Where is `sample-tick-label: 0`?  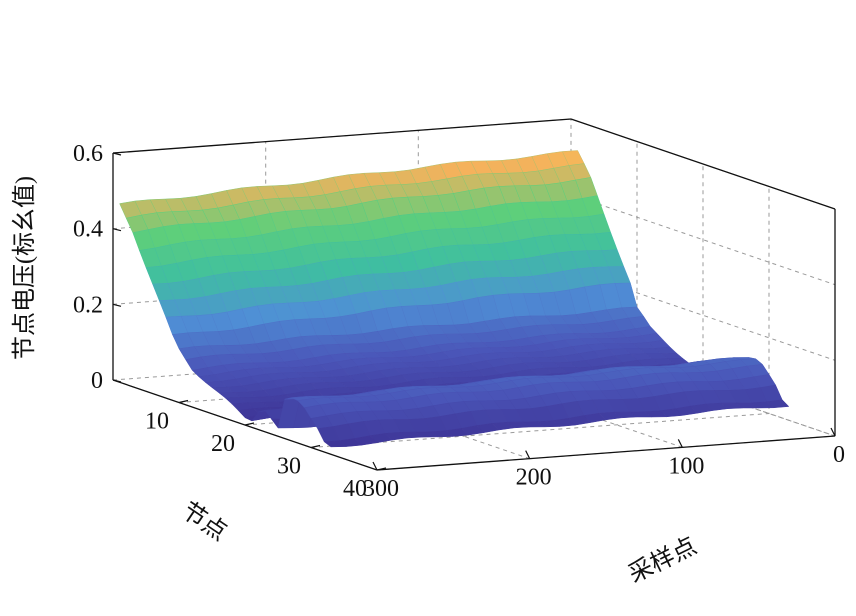
sample-tick-label: 0 is located at coordinates (839, 455).